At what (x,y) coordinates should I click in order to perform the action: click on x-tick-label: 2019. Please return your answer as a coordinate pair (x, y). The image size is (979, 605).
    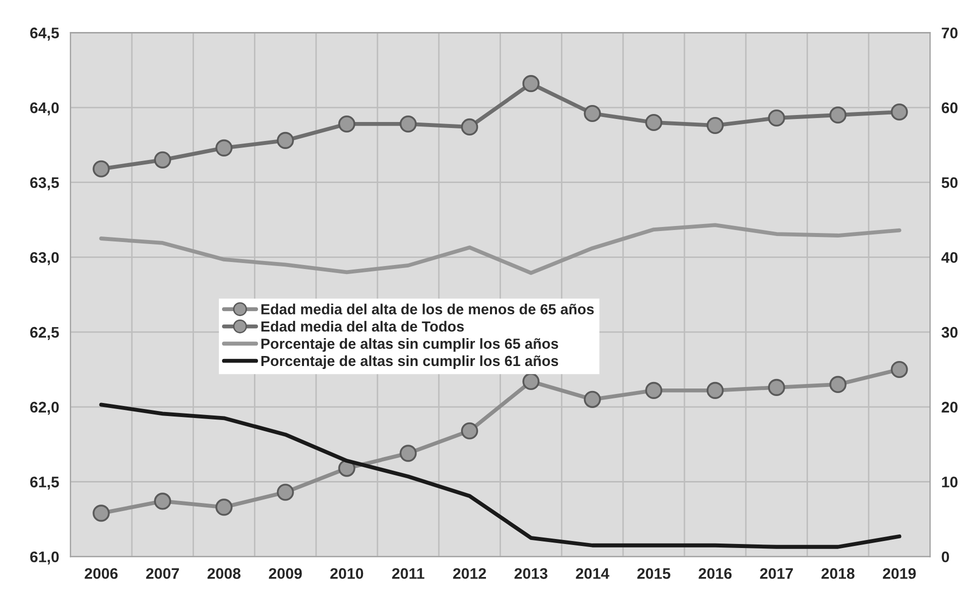
    Looking at the image, I should click on (899, 573).